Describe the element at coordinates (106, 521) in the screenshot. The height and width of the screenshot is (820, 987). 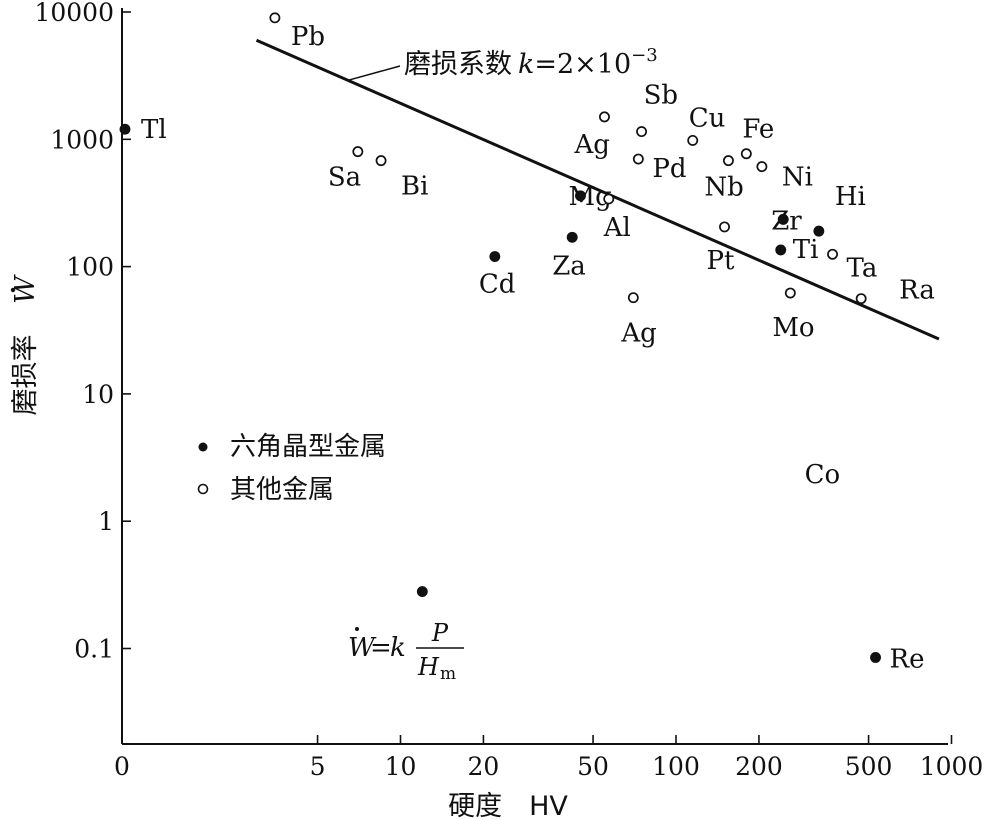
I see `y-tick-label: 1` at that location.